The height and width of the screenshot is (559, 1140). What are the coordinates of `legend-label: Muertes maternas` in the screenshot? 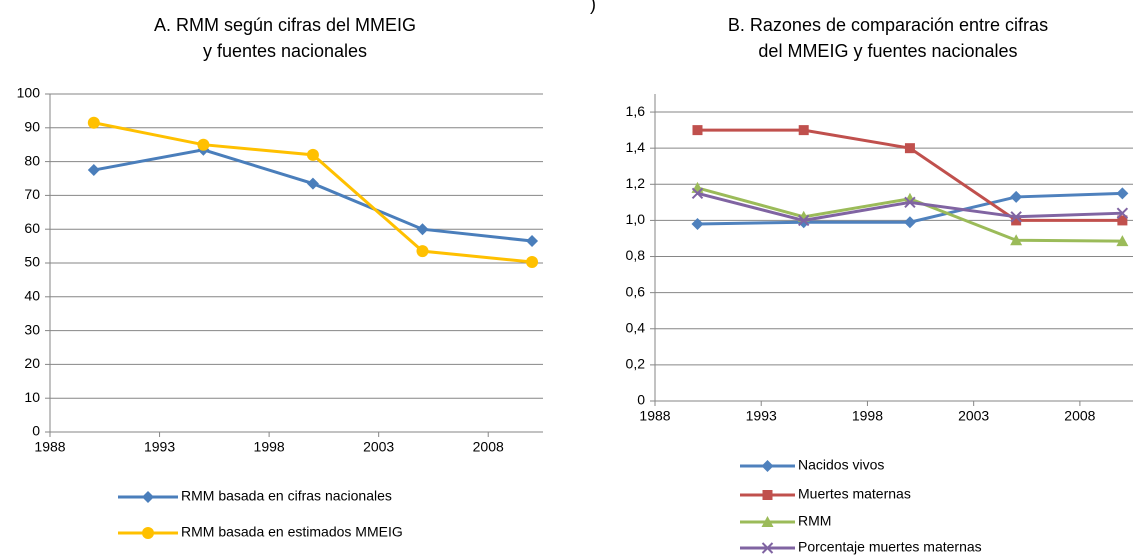 It's located at (854, 494).